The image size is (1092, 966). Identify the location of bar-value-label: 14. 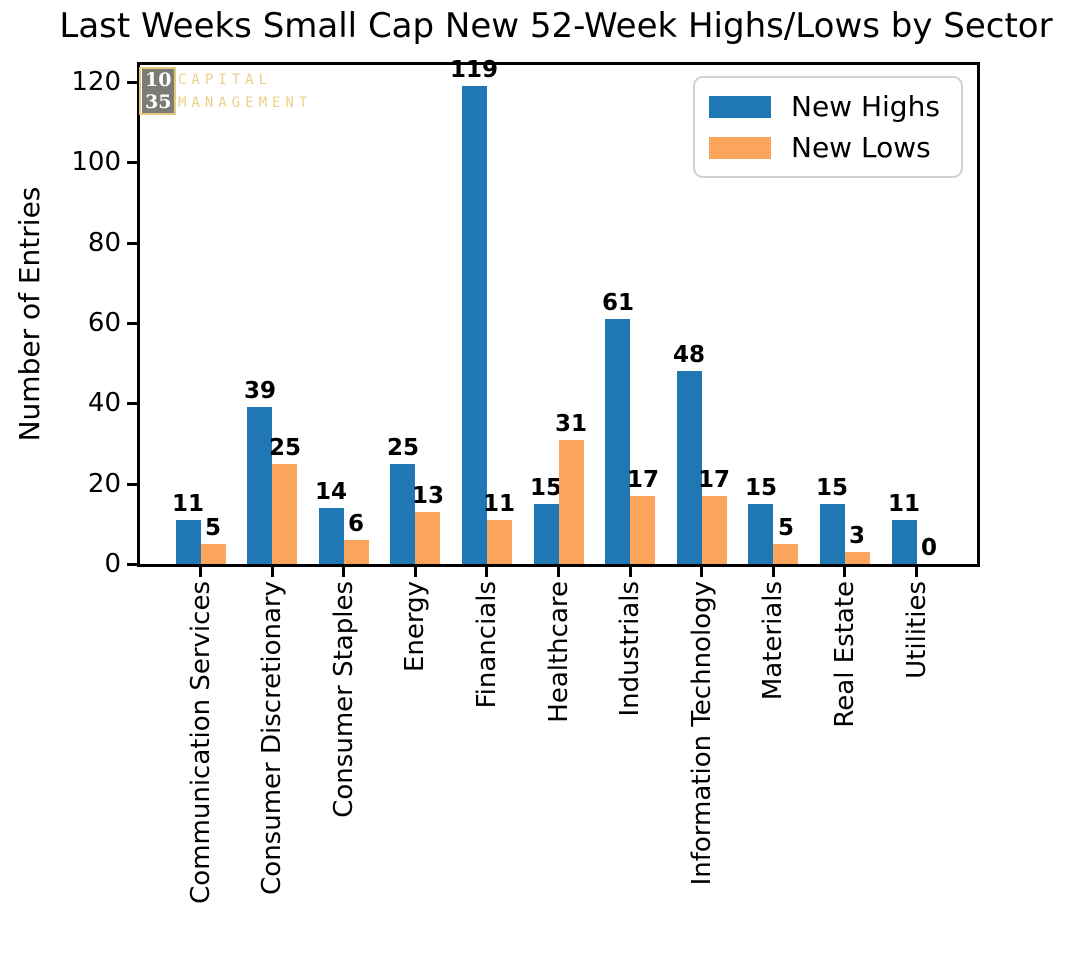
(331, 492).